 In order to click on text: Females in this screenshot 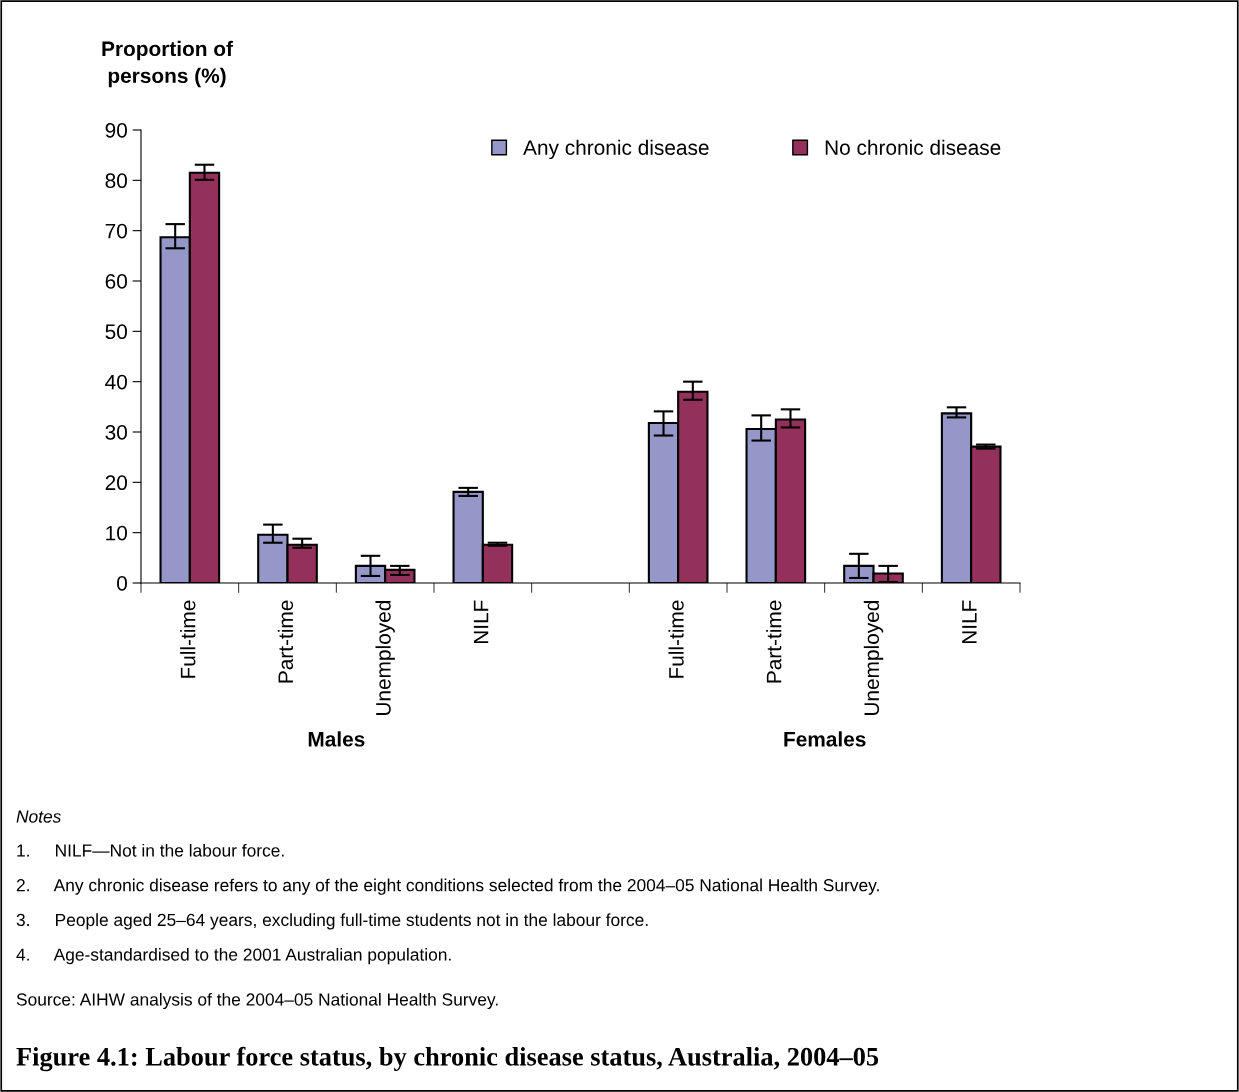, I will do `click(825, 739)`.